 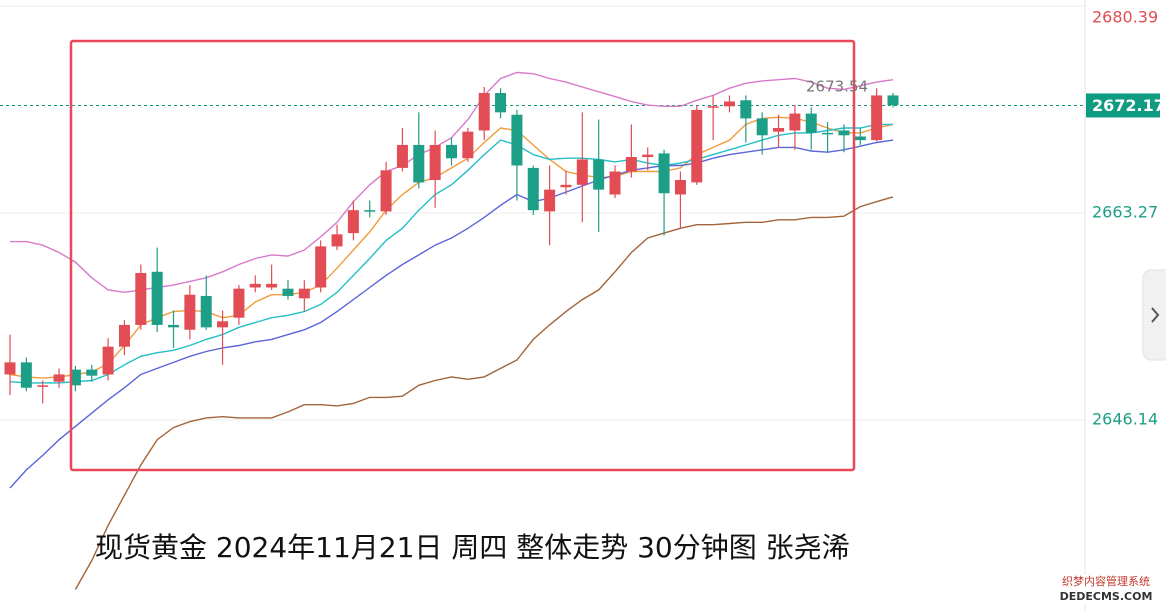 What do you see at coordinates (472, 547) in the screenshot?
I see `caption: 现货黄金 2024年11月21日 周四 整体走势 30分钟图 张尧浠` at bounding box center [472, 547].